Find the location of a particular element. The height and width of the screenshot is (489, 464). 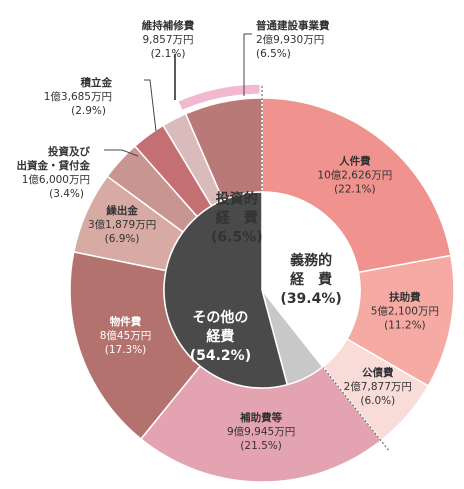

inner-label-1-line-0: 投資的 is located at coordinates (237, 198).